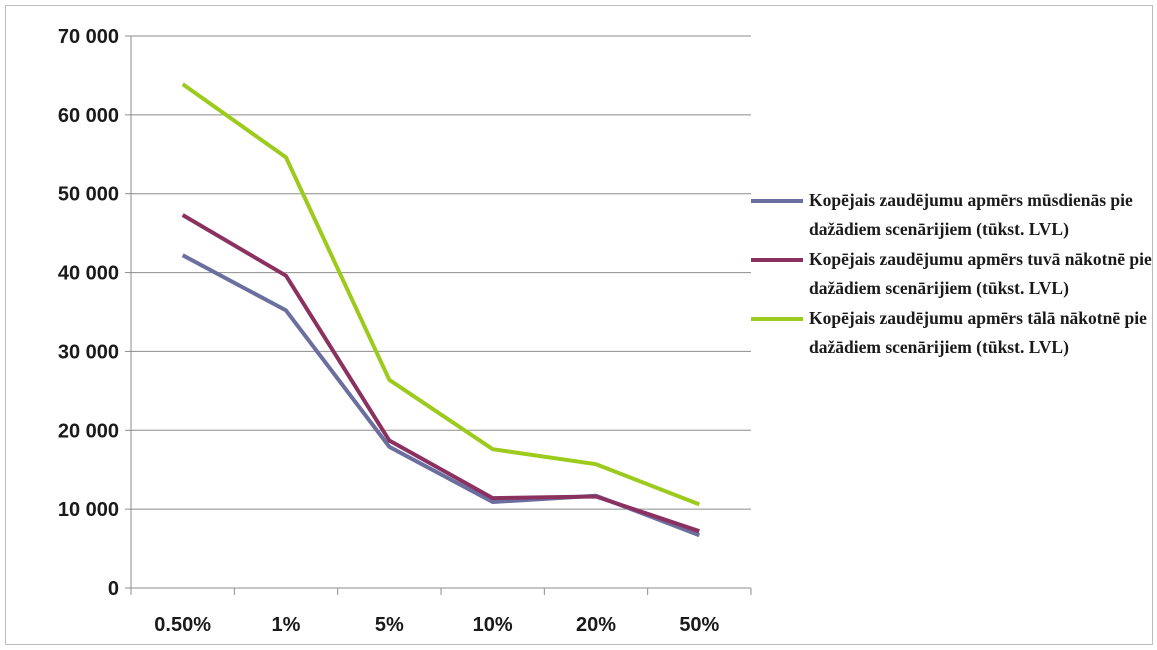  I want to click on y-tick-label: 50 000, so click(88, 195).